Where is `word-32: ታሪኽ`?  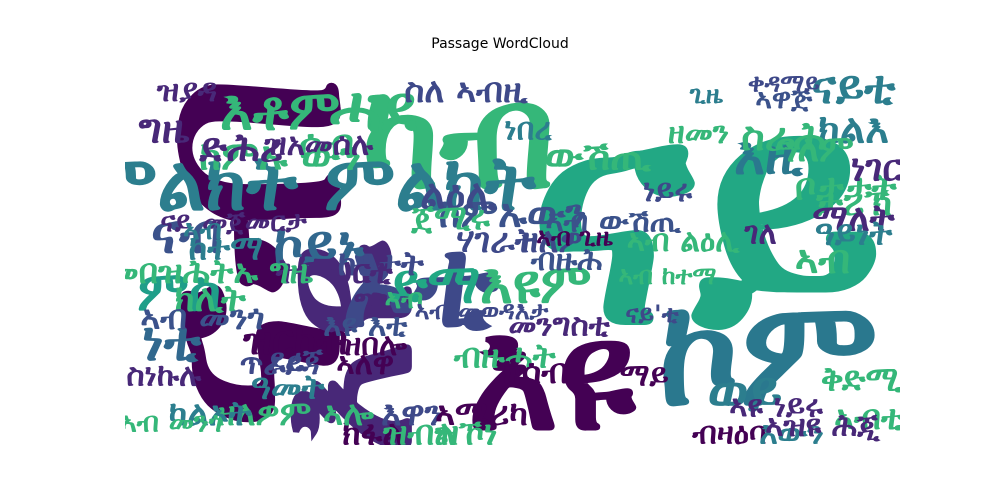 word-32: ታሪኽ is located at coordinates (852, 202).